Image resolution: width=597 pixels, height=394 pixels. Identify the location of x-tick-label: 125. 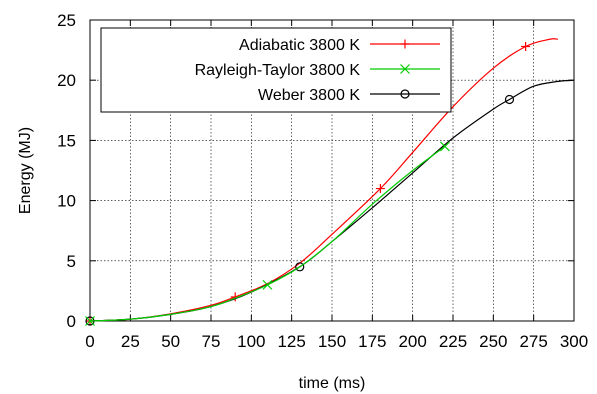
(291, 341).